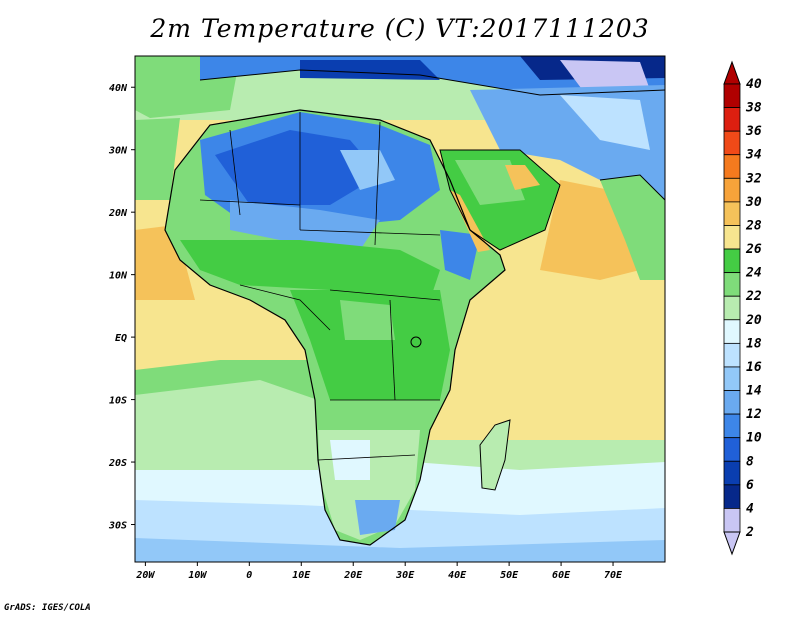  I want to click on lon-tick-label: 70E, so click(613, 575).